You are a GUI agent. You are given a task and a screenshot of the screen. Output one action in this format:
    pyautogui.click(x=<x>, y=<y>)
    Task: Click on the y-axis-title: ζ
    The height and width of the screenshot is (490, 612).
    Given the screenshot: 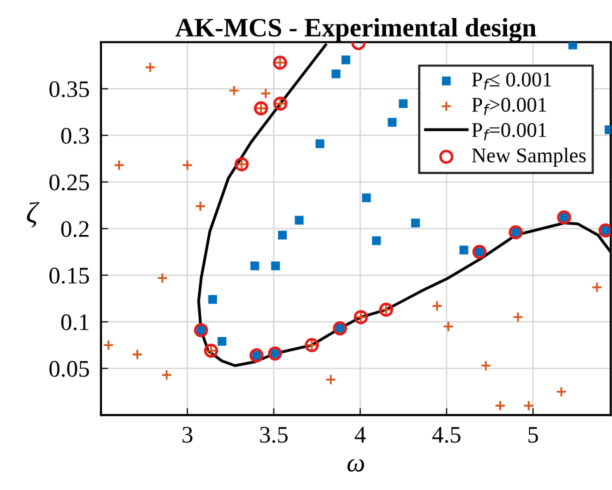 What is the action you would take?
    pyautogui.click(x=33, y=215)
    